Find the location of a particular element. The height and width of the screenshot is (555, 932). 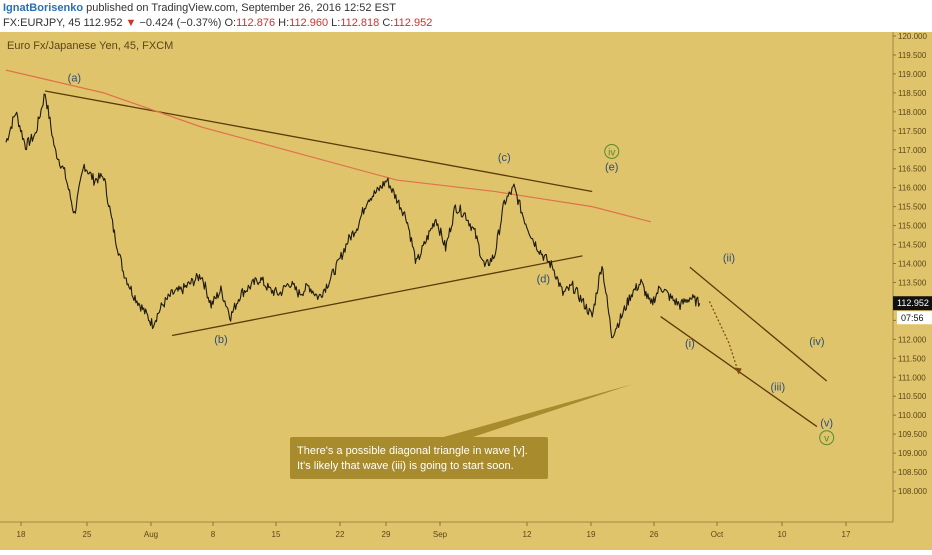

forecast-arrow-icon is located at coordinates (738, 371).